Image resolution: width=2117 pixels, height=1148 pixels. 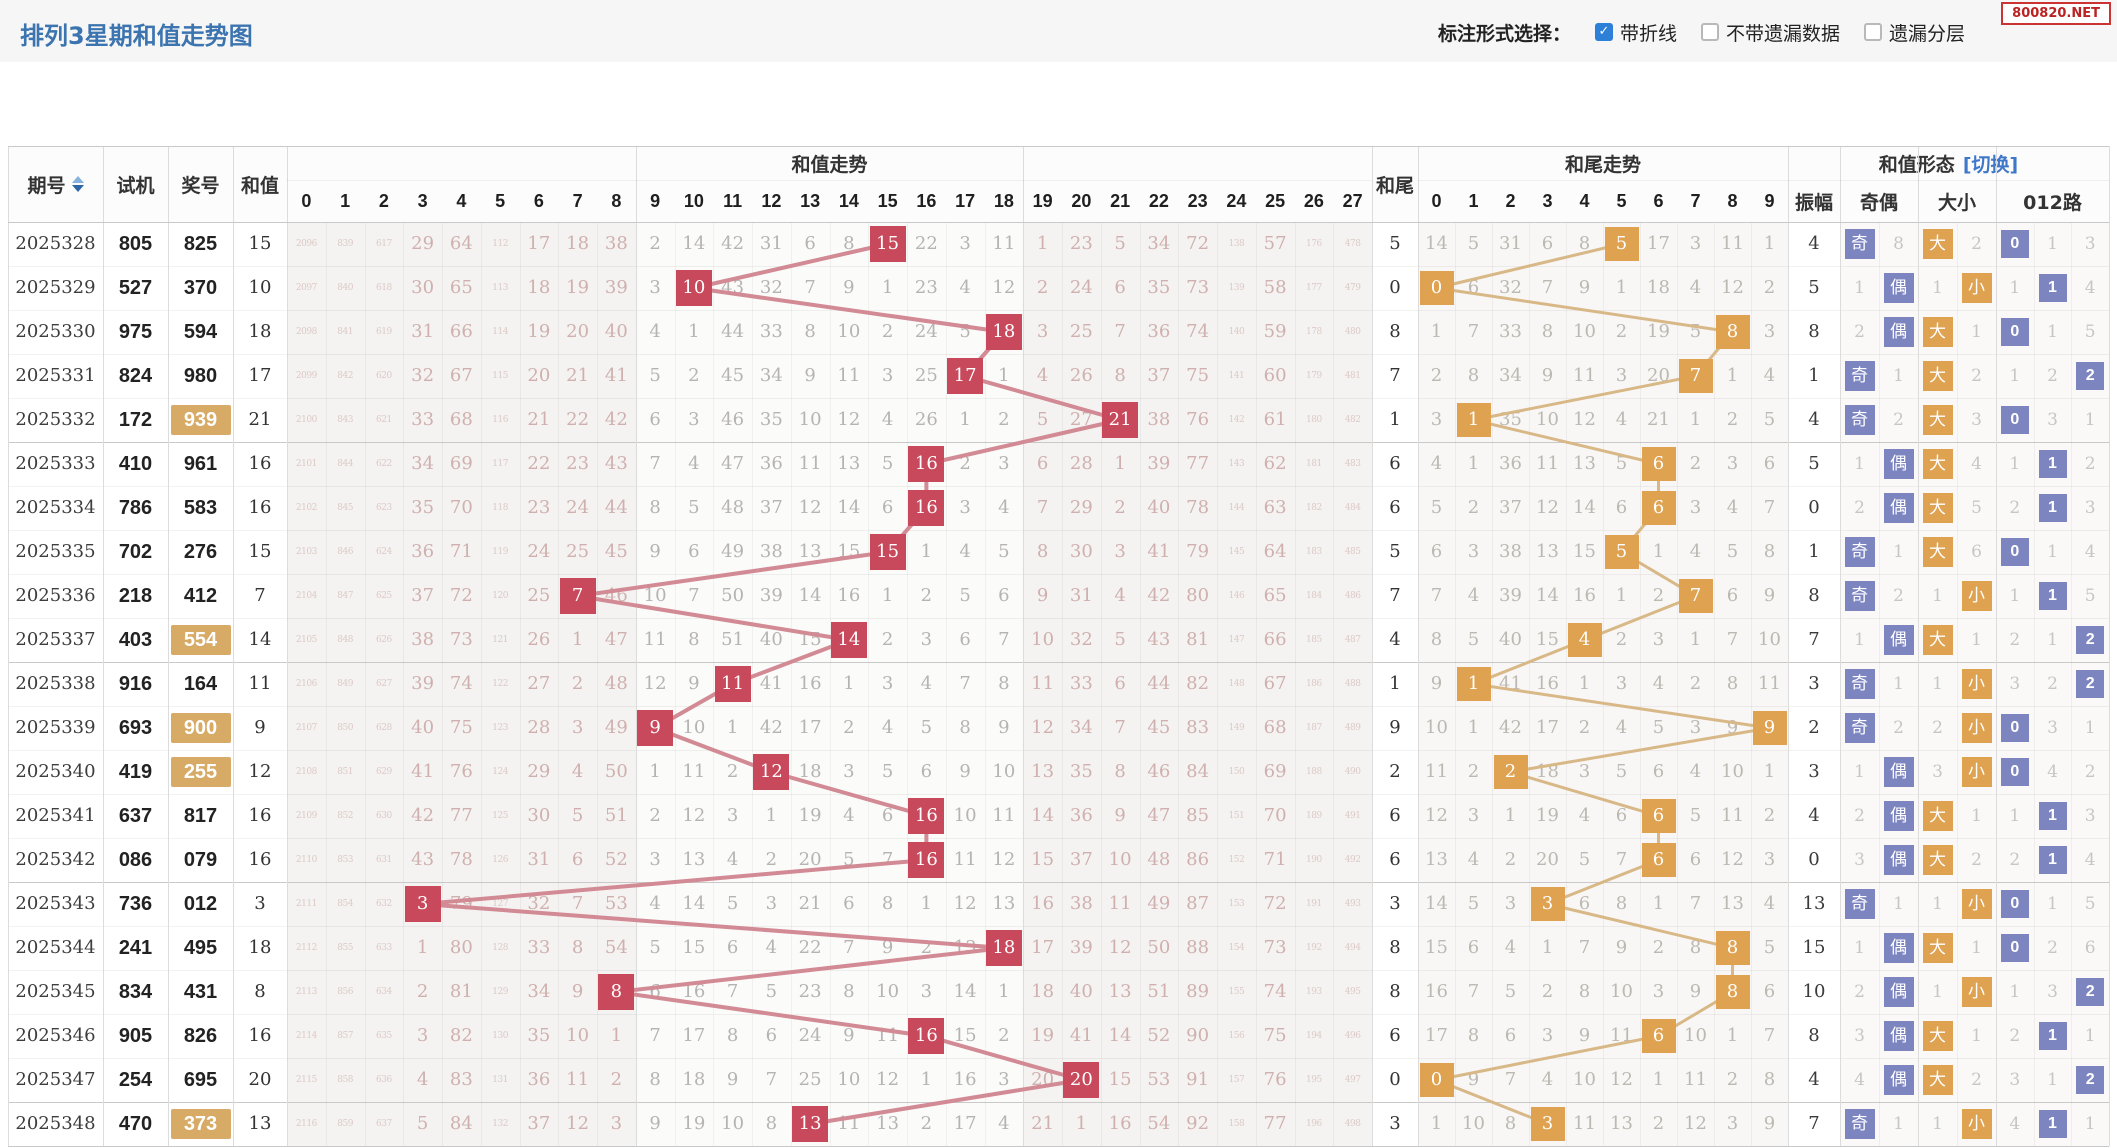 What do you see at coordinates (1990, 164) in the screenshot?
I see `switch-link: [切换]` at bounding box center [1990, 164].